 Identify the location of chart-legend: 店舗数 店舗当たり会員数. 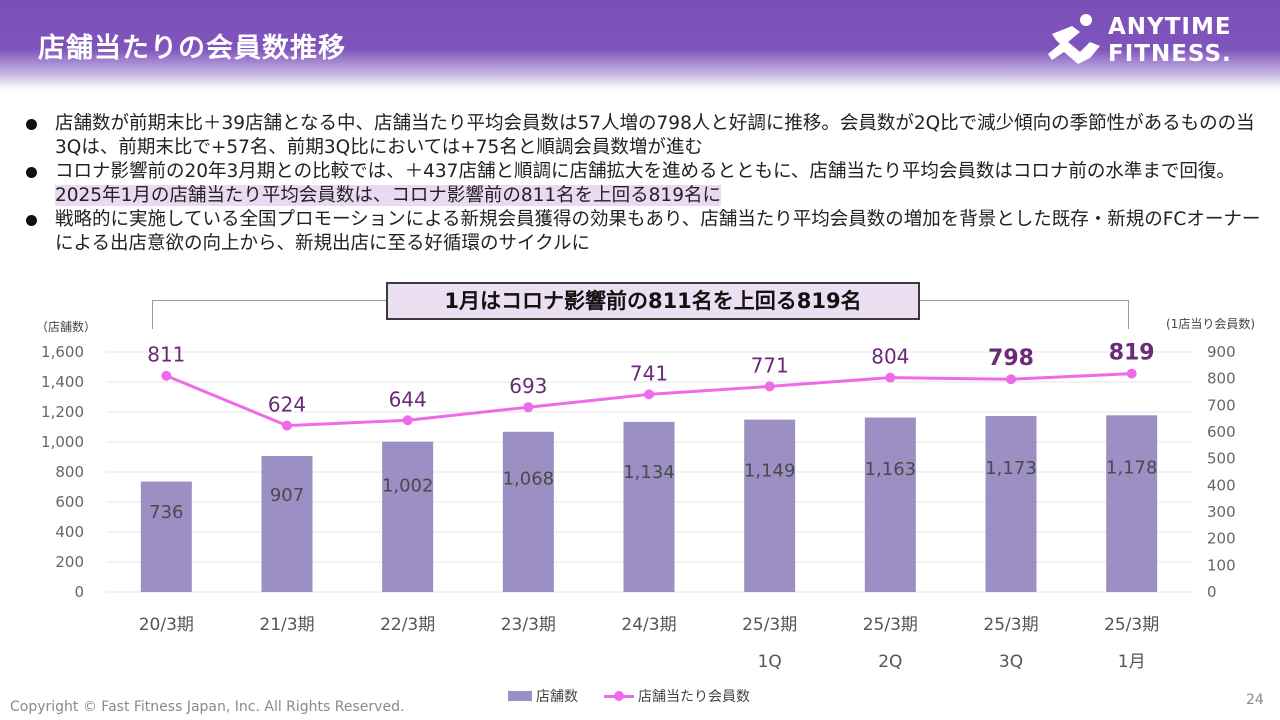
(629, 696).